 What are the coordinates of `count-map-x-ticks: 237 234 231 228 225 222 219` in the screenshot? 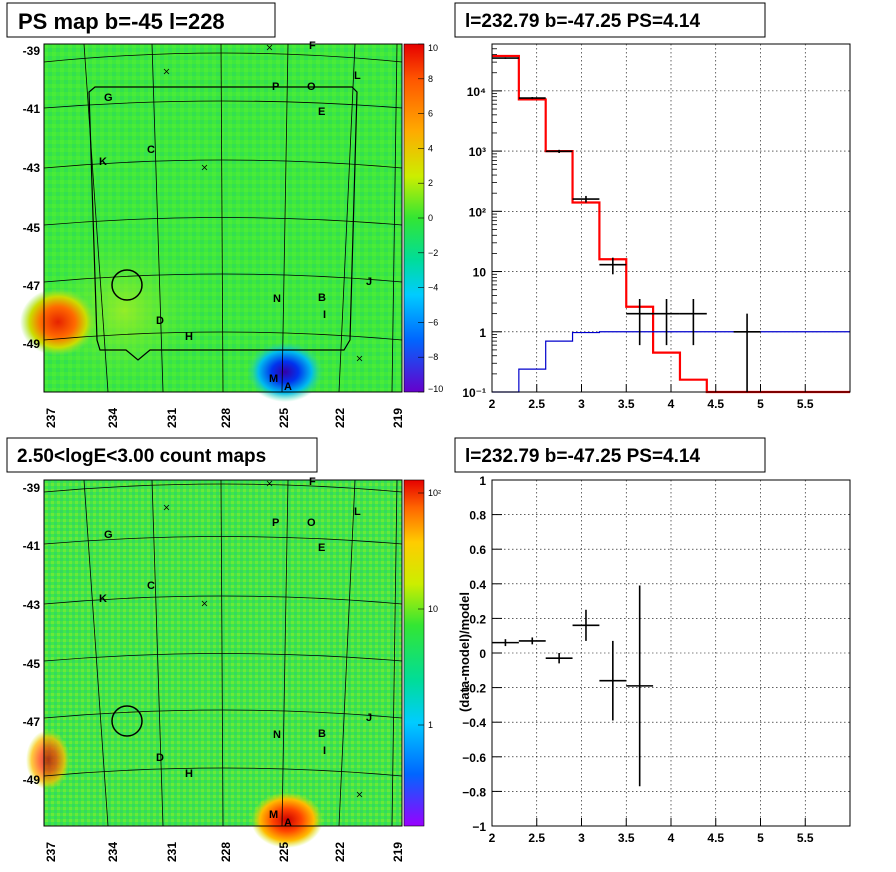 It's located at (224, 852).